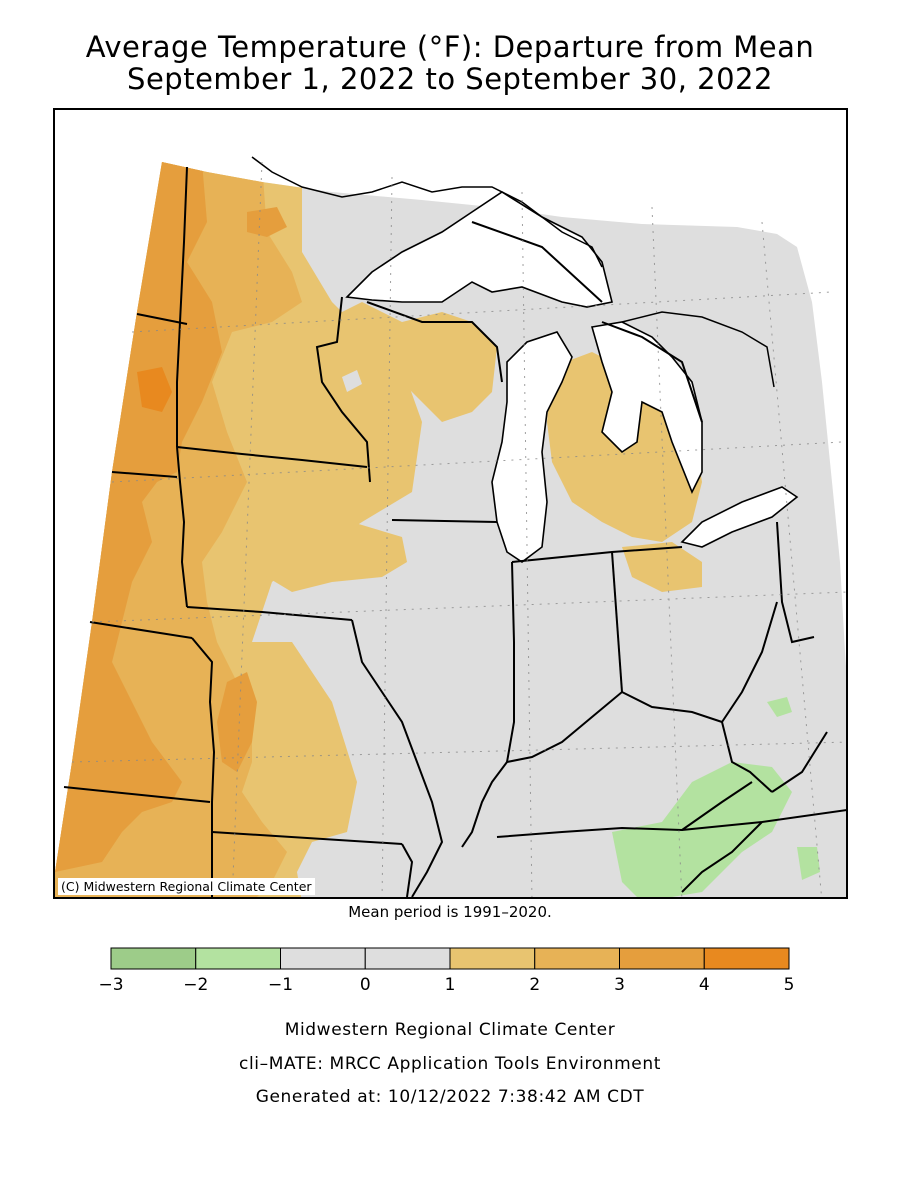 The height and width of the screenshot is (1200, 900). What do you see at coordinates (597, 554) in the screenshot?
I see `mi-in-oh-border` at bounding box center [597, 554].